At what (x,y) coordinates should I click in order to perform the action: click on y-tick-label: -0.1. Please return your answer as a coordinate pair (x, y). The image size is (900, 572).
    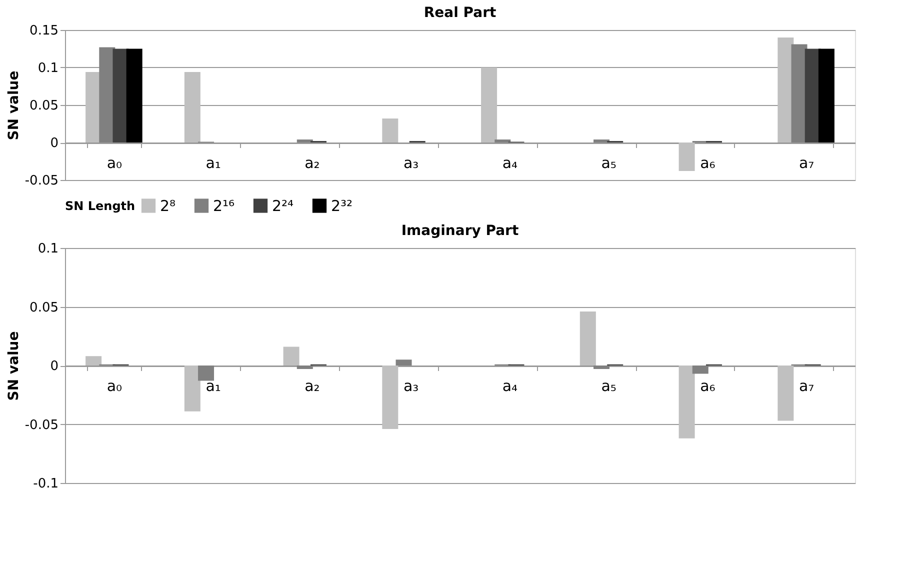
    Looking at the image, I should click on (45, 484).